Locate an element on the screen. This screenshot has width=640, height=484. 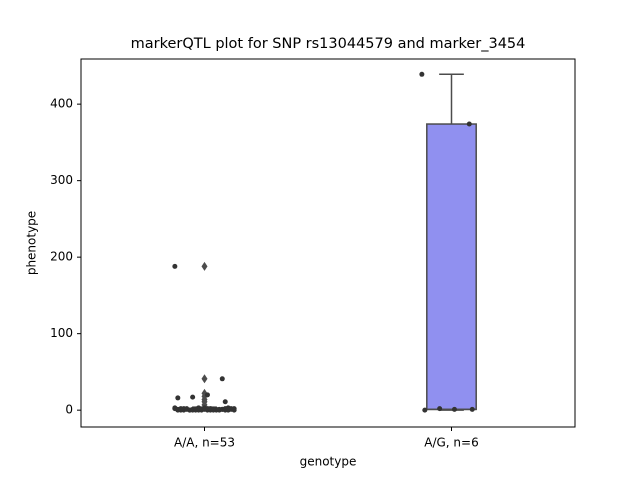
x-tick-label: A/G, n=6 is located at coordinates (451, 443).